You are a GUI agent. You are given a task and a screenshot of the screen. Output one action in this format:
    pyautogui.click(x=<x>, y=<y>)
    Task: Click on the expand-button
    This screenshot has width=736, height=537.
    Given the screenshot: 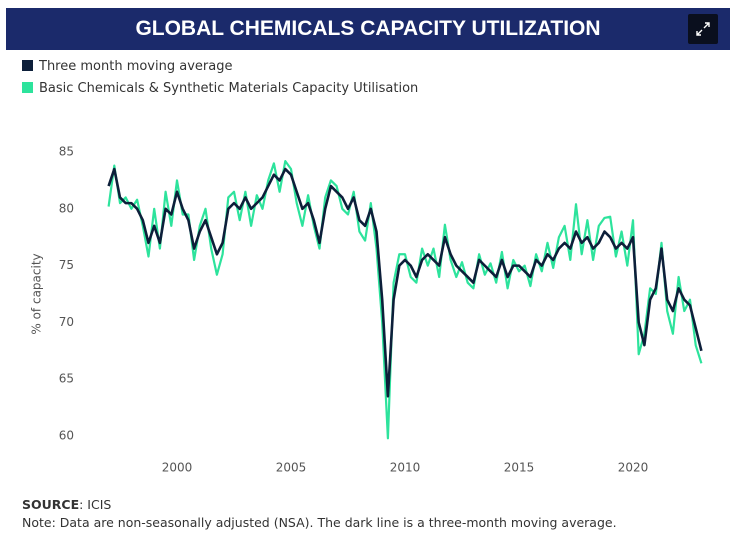 What is the action you would take?
    pyautogui.click(x=703, y=29)
    